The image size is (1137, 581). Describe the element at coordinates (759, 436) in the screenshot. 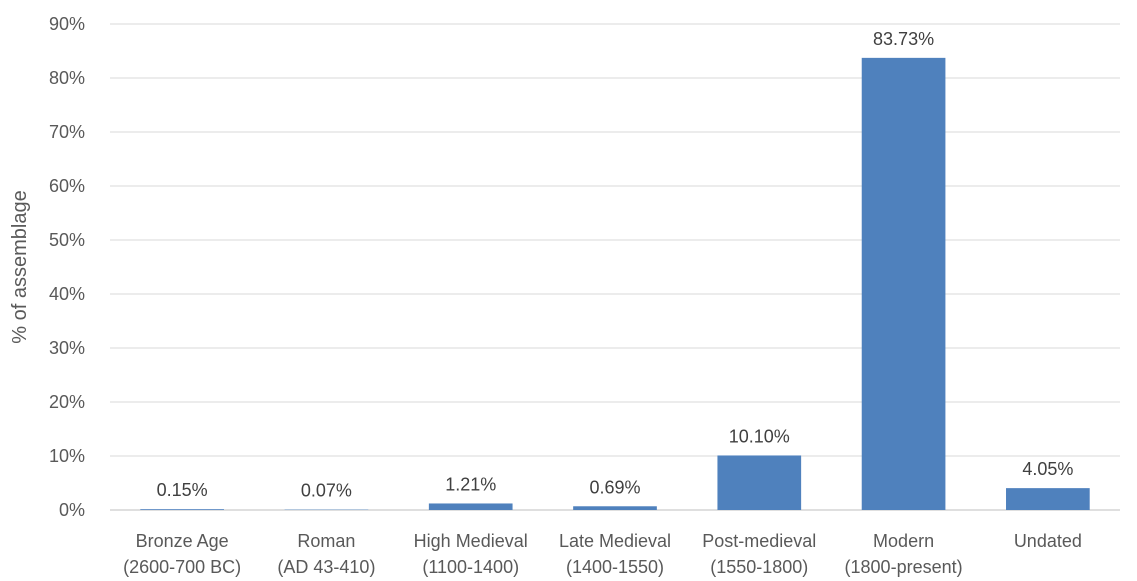

I see `data-label: 10.10%` at that location.